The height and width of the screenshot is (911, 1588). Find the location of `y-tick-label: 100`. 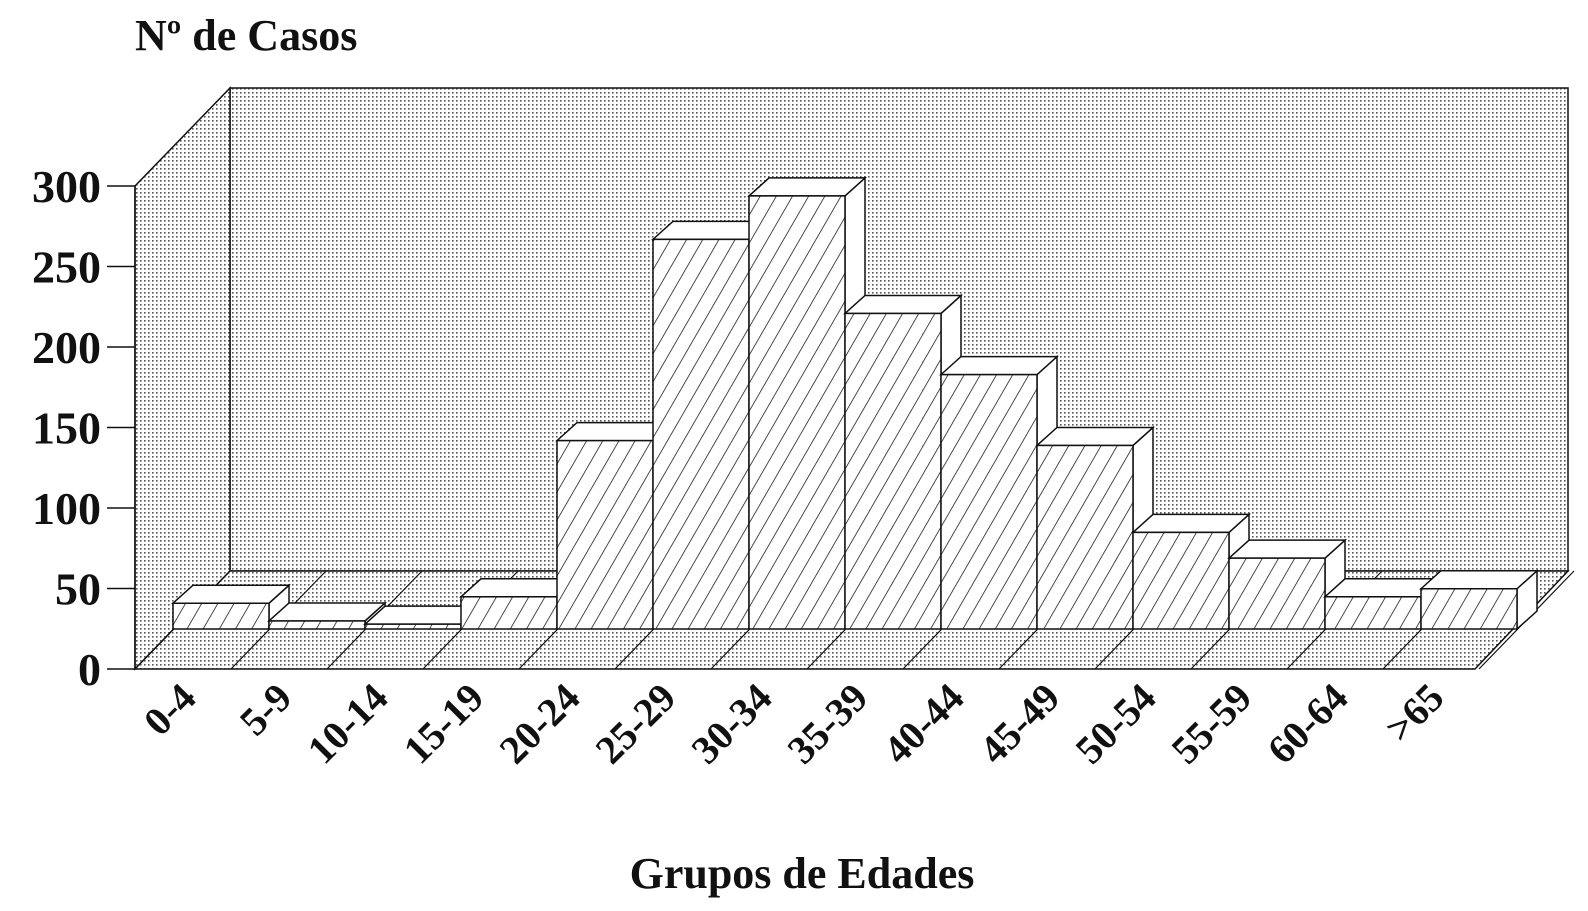

y-tick-label: 100 is located at coordinates (66, 508).